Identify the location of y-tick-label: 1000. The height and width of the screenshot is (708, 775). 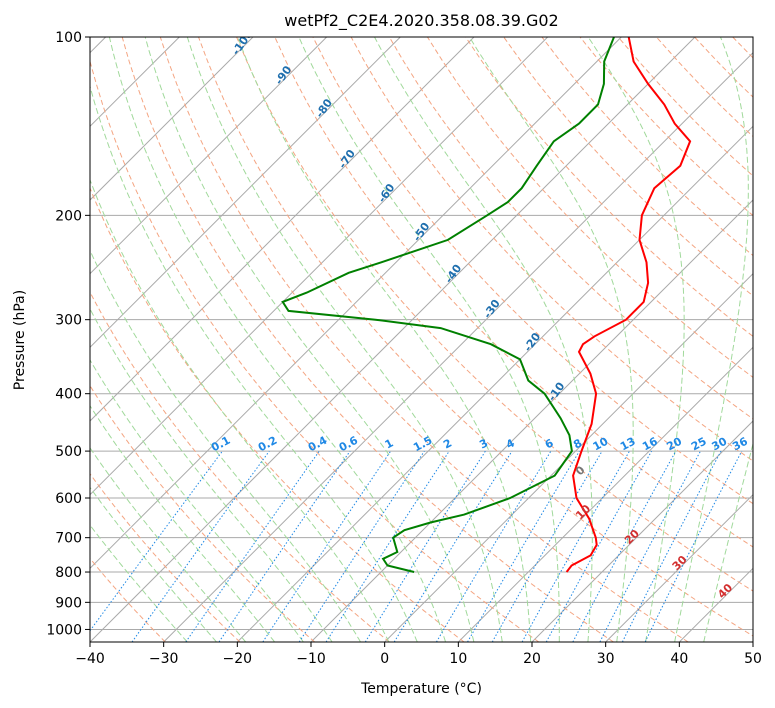
(64, 630).